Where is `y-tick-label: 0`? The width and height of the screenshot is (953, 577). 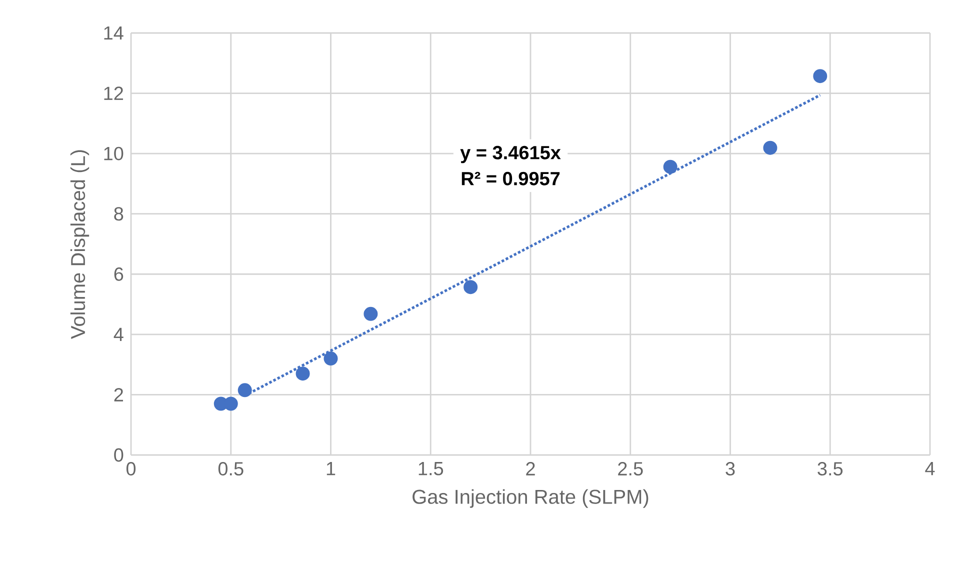 y-tick-label: 0 is located at coordinates (119, 455).